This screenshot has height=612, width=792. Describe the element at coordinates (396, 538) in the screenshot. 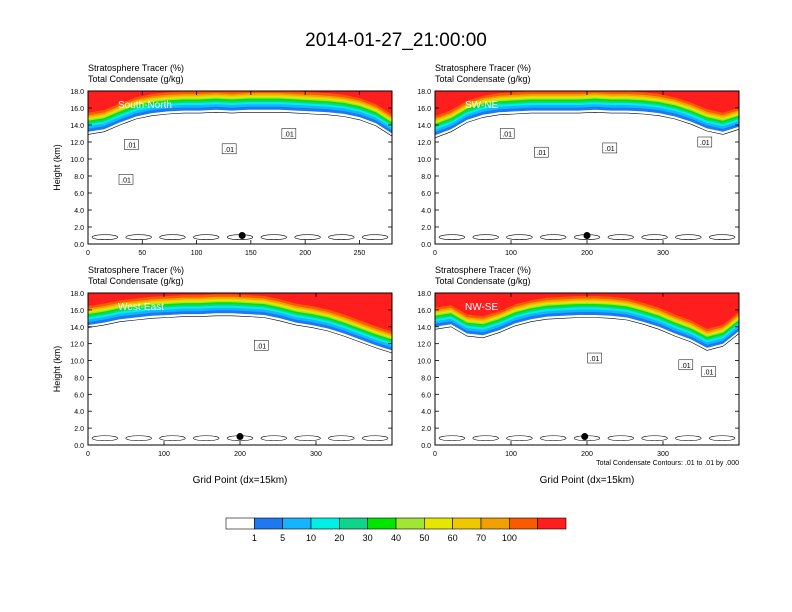

I see `colorbar-label: 40` at that location.